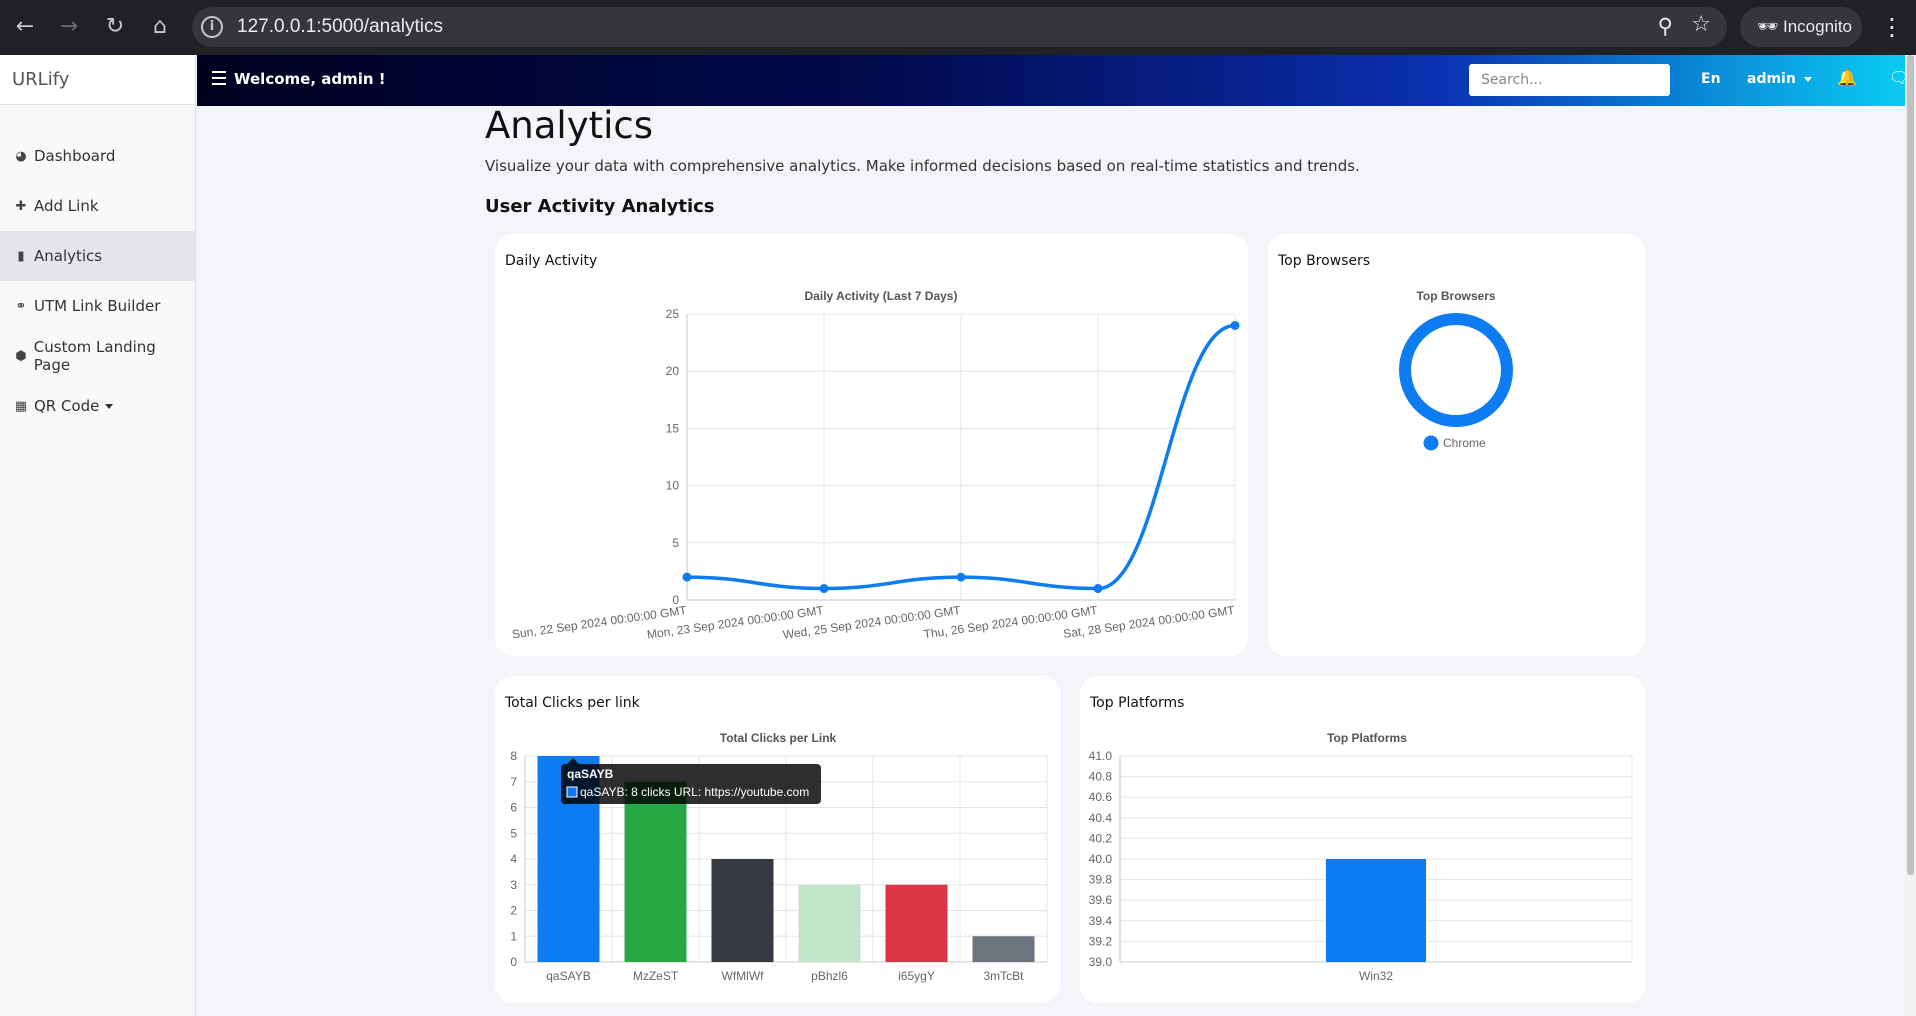 The image size is (1916, 1016). What do you see at coordinates (1892, 27) in the screenshot?
I see `browser-menu-icon: ⋮` at bounding box center [1892, 27].